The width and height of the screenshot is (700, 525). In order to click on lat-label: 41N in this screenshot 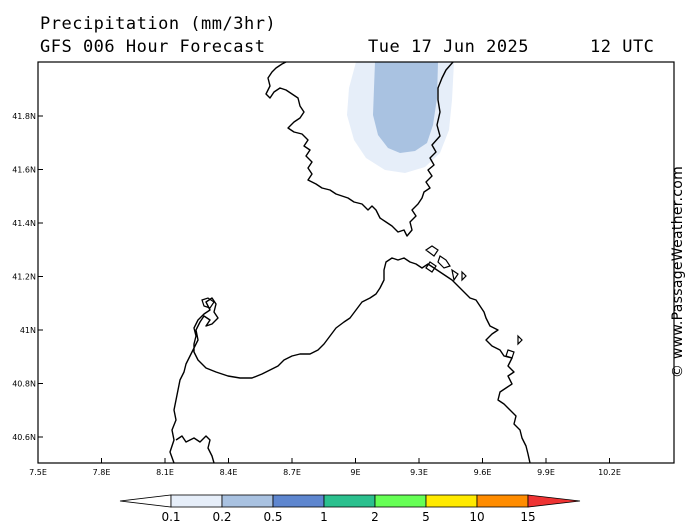, I will do `click(28, 330)`.